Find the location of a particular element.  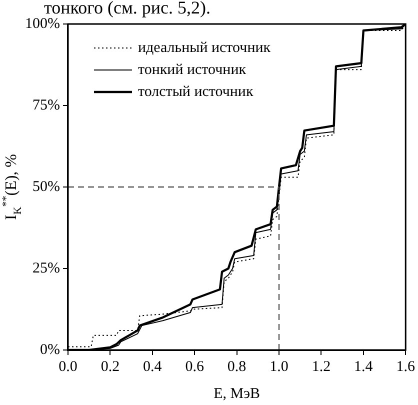

legend-label: тонкий источник is located at coordinates (192, 70).